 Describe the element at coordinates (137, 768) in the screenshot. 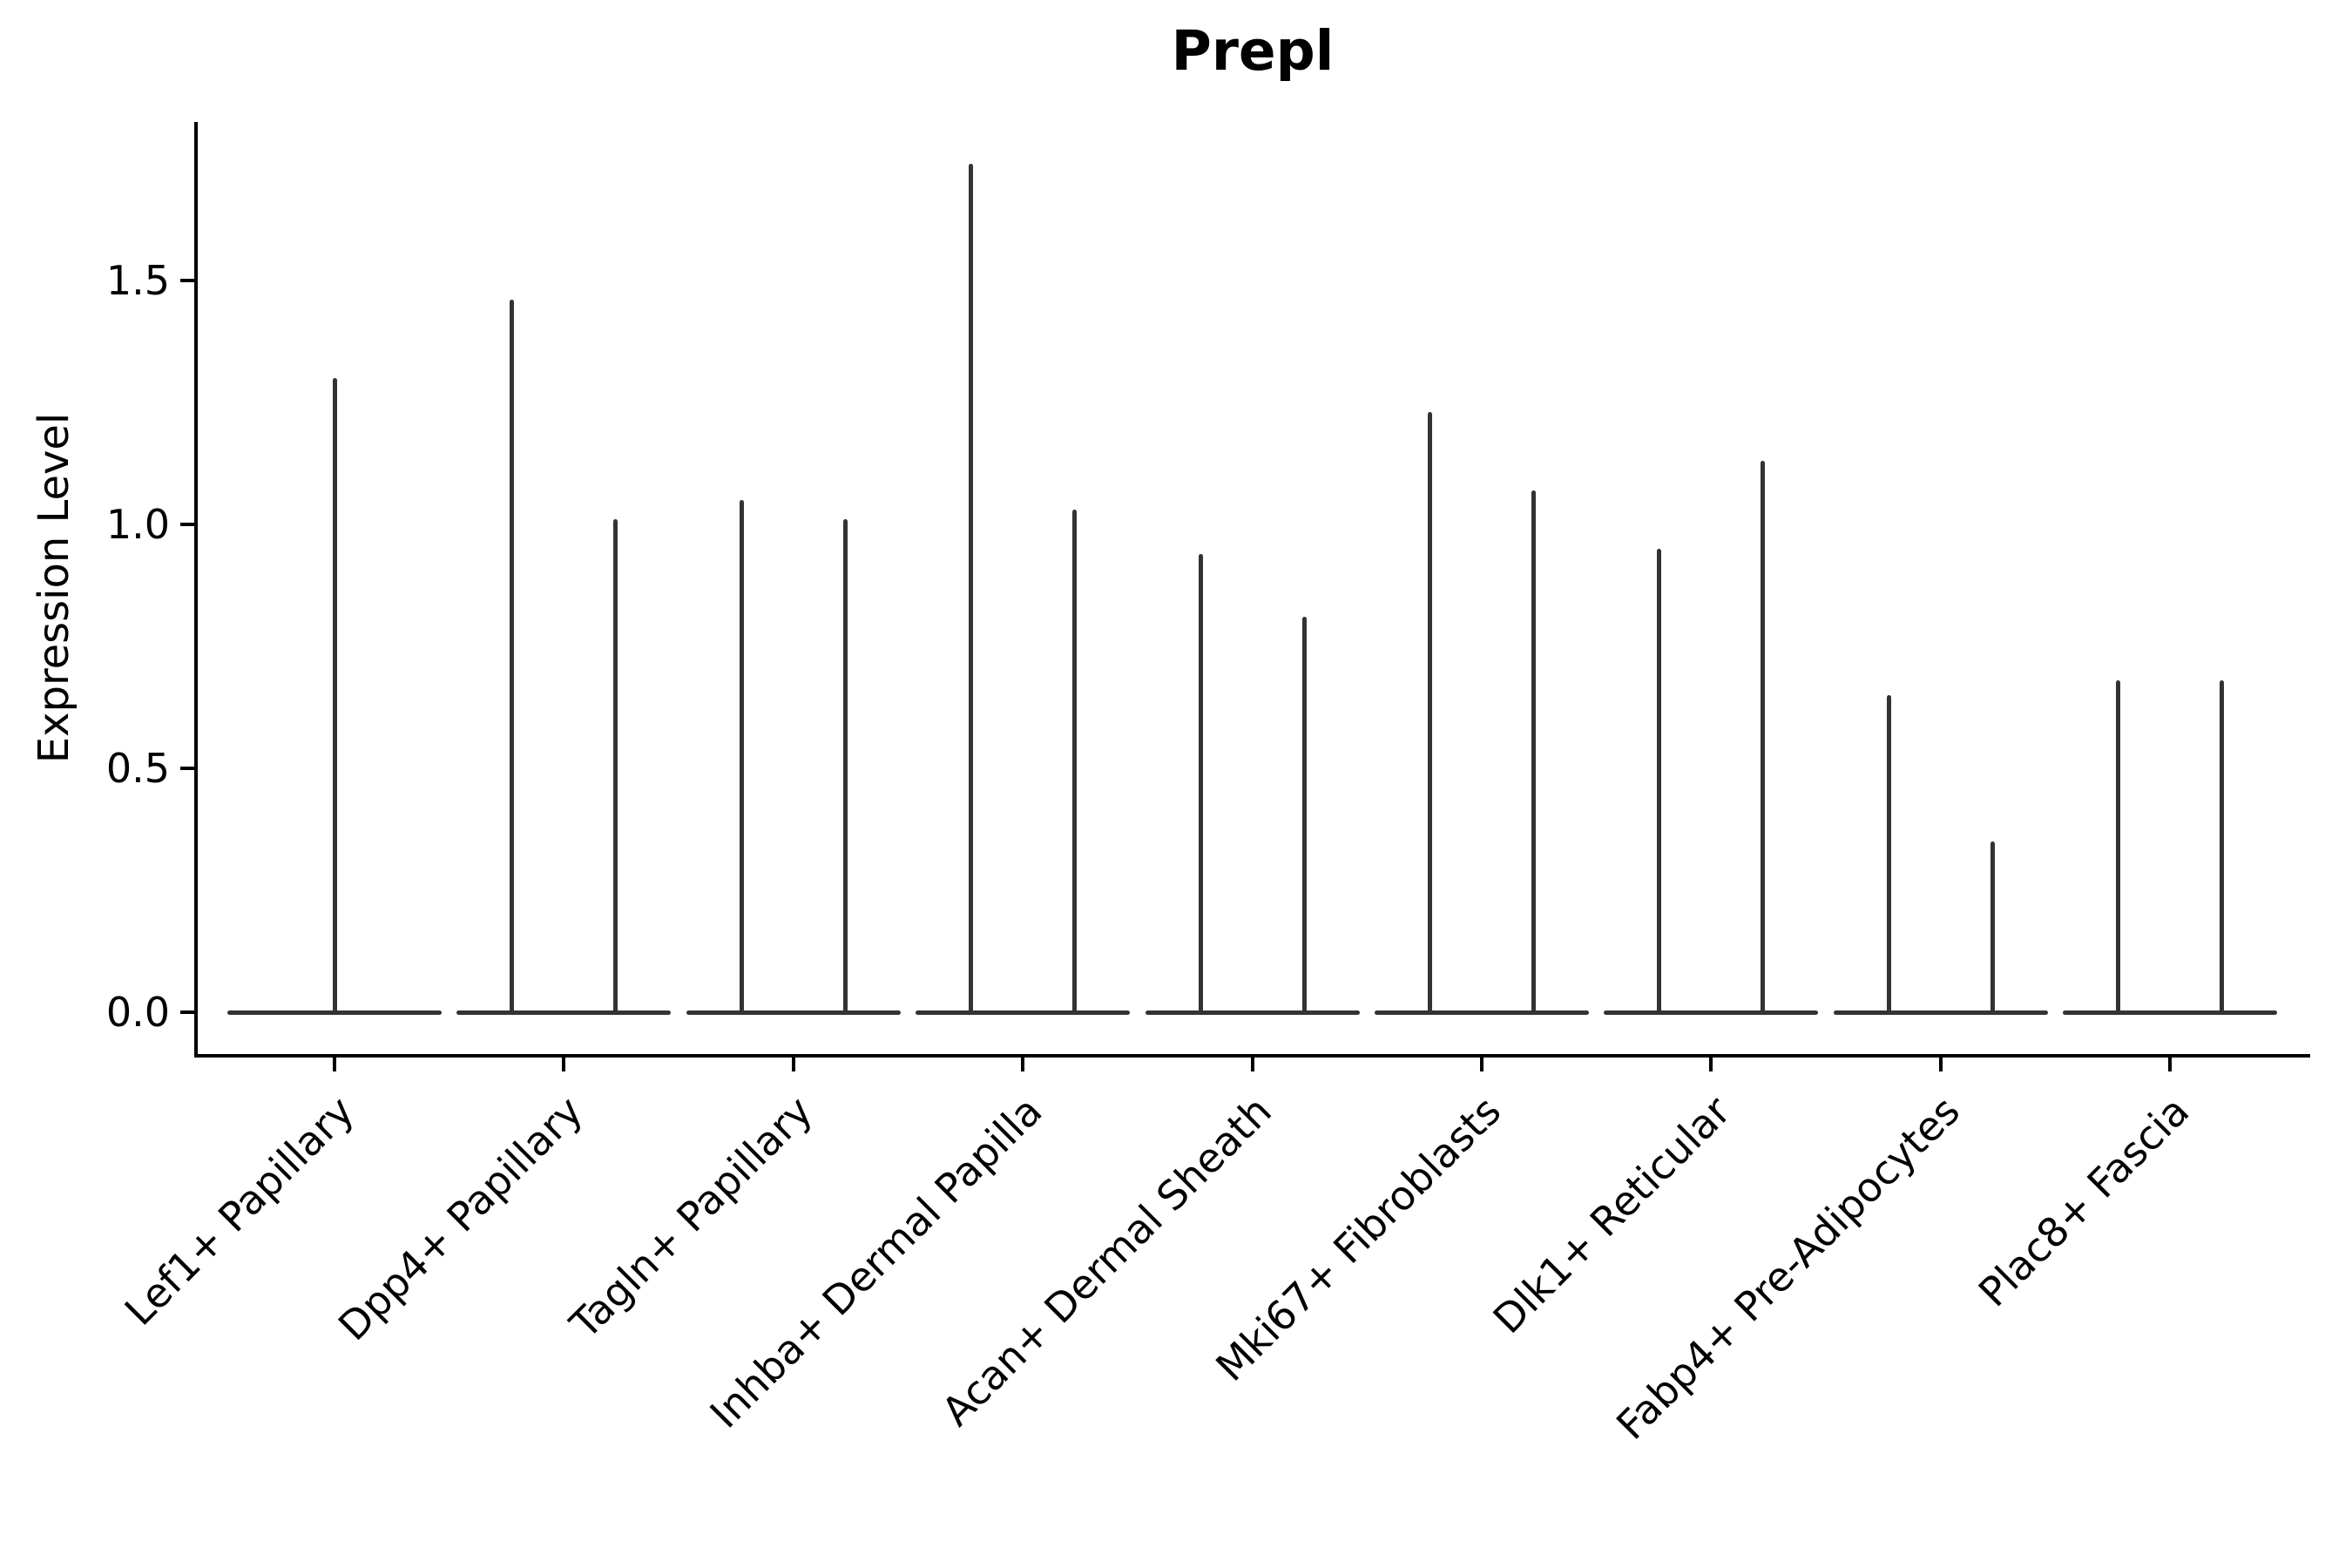

I see `y-tick-label: 0.5` at that location.